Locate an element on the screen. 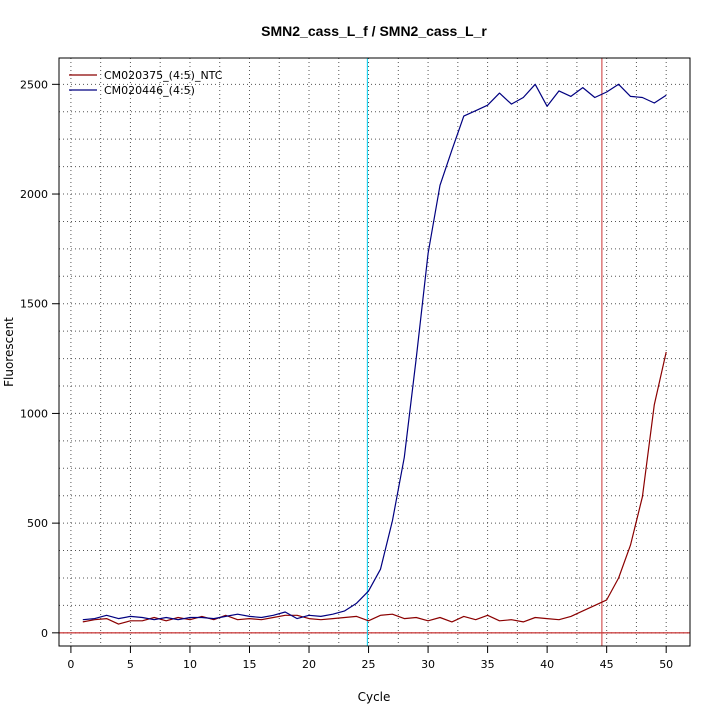 This screenshot has width=720, height=720. x-tick-label: 20 is located at coordinates (309, 664).